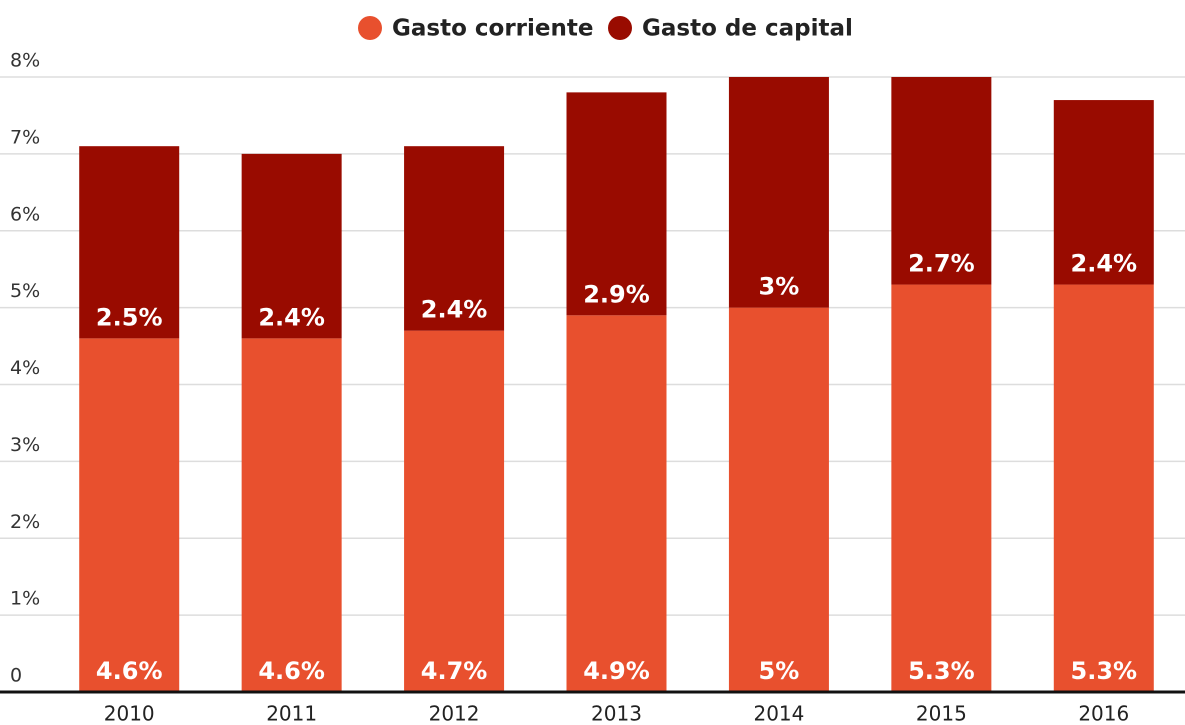 The width and height of the screenshot is (1185, 725). I want to click on x-tick-label: 2011, so click(291, 713).